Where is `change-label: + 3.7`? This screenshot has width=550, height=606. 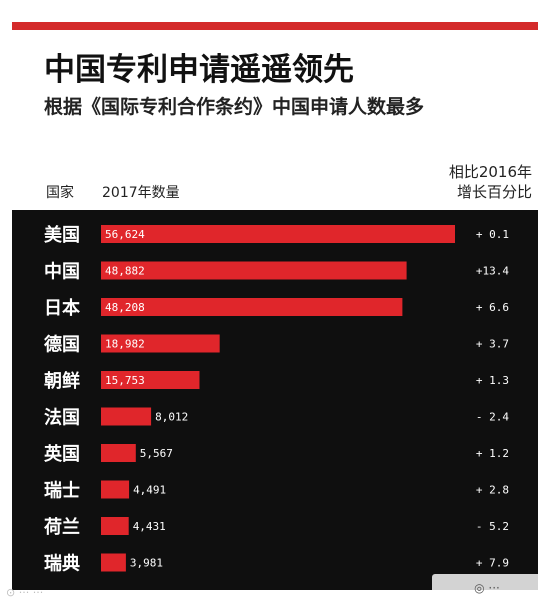
change-label: + 3.7 is located at coordinates (492, 344).